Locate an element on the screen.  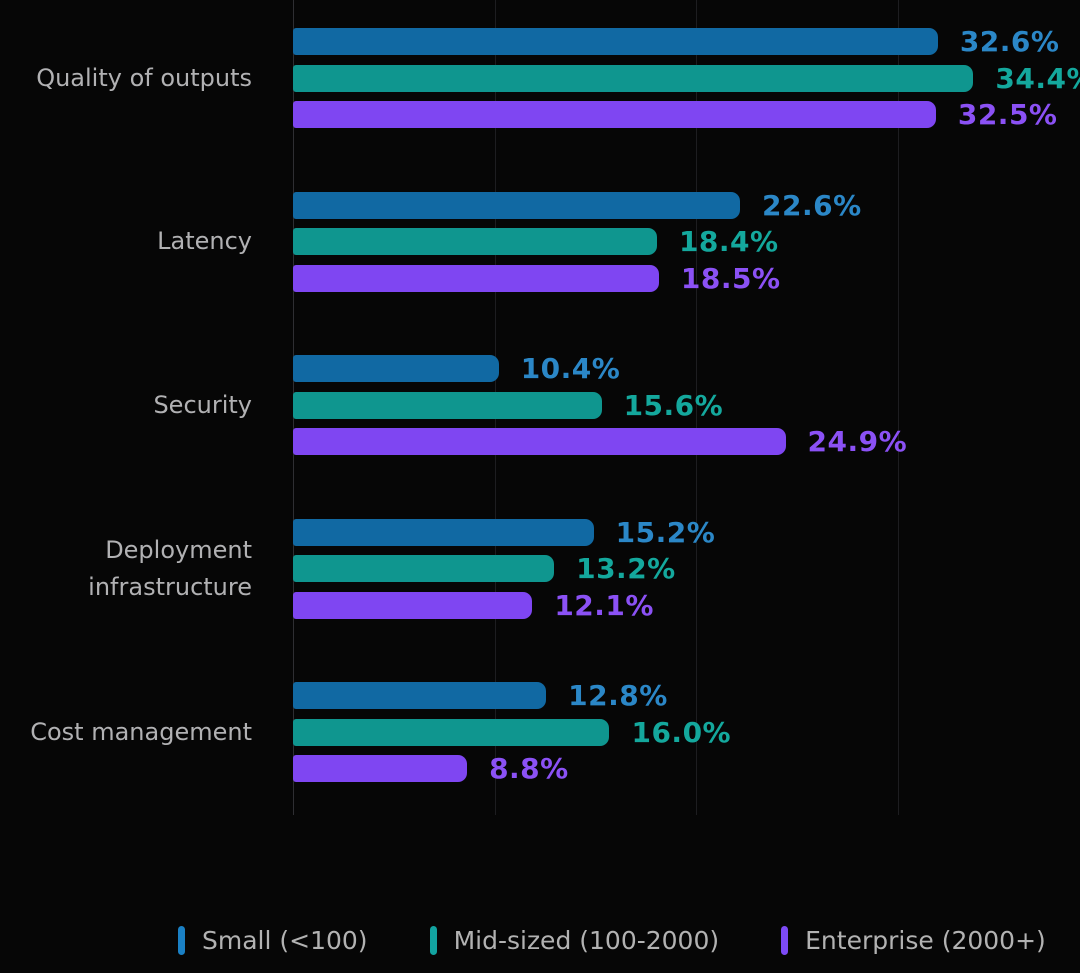
category-label: Security is located at coordinates (202, 404).